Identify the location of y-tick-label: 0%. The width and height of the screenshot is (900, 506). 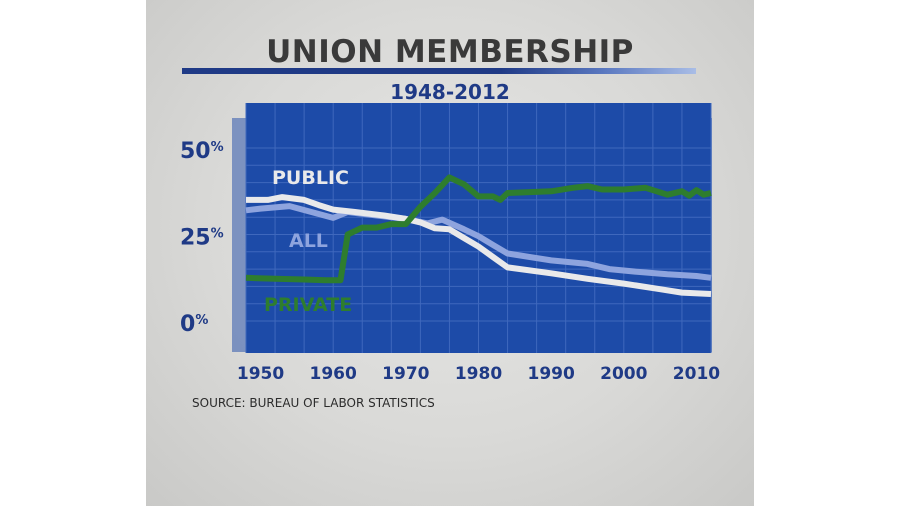
(194, 324).